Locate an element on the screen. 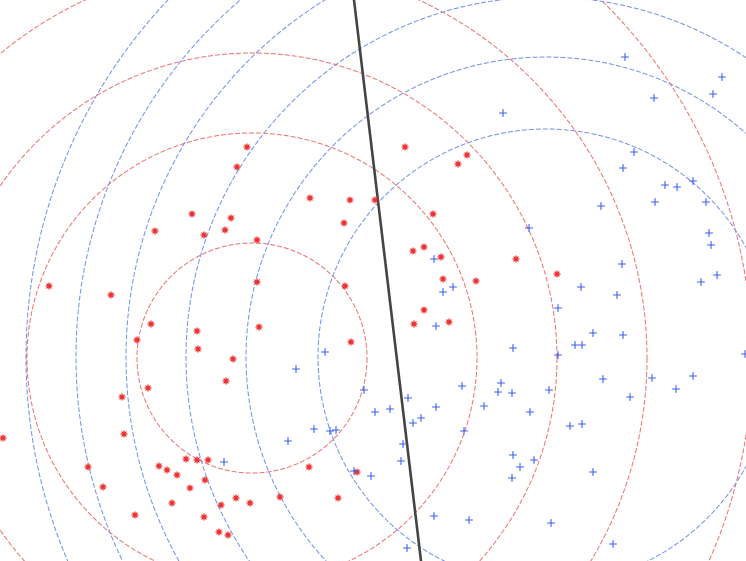  boundary-line is located at coordinates (387, 280).